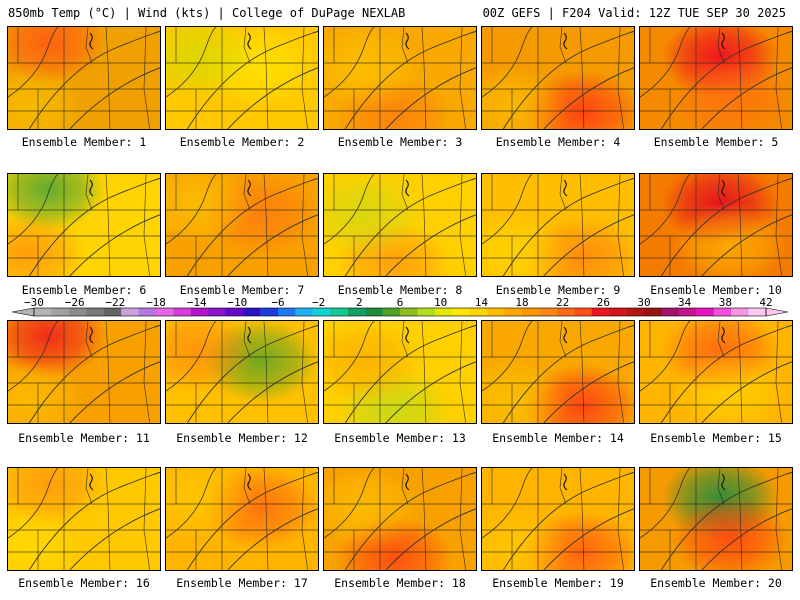 This screenshot has width=800, height=600. What do you see at coordinates (558, 290) in the screenshot?
I see `member-label-9: Ensemble Member: 9` at bounding box center [558, 290].